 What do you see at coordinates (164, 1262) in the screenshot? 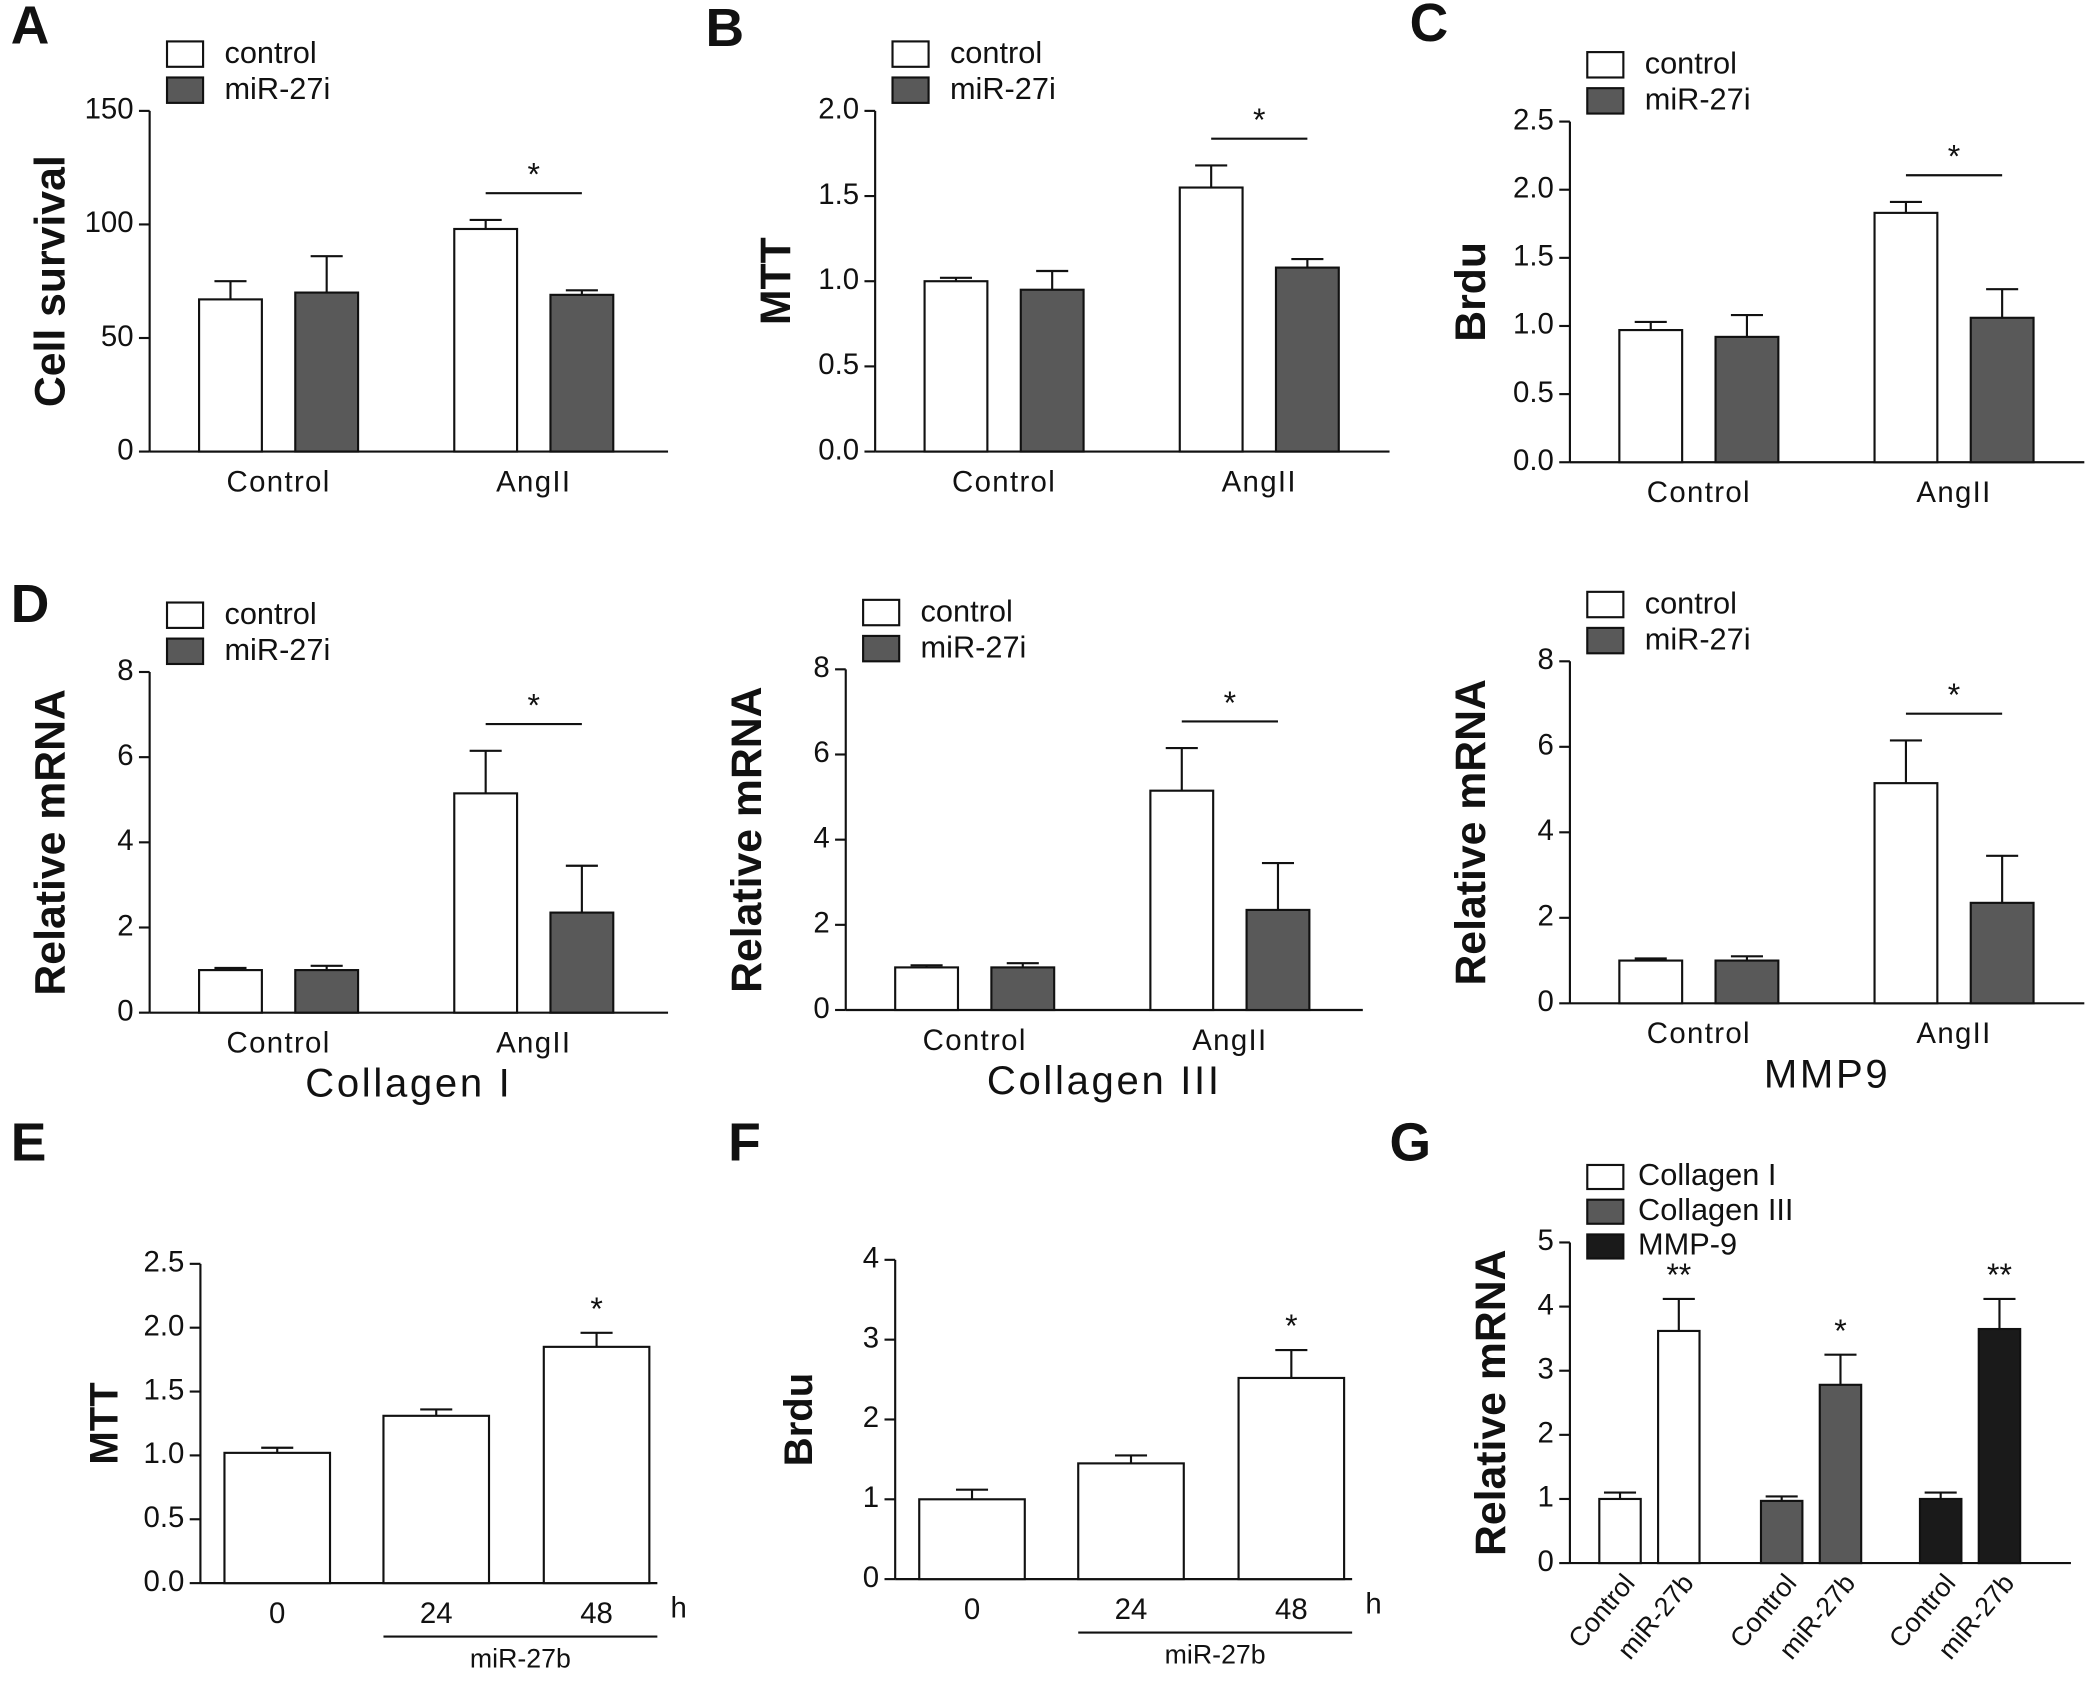
I see `y-tick-label: 2.5` at bounding box center [164, 1262].